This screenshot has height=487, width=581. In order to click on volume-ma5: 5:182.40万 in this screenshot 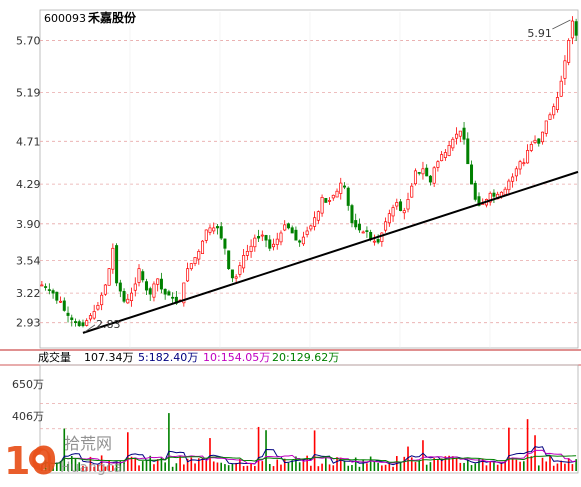, I will do `click(168, 357)`.